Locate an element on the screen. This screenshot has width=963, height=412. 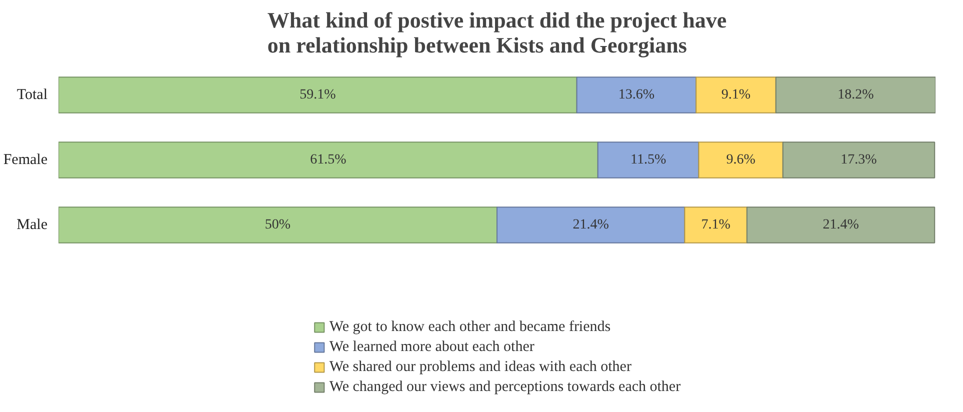
data-label: 50% is located at coordinates (277, 225).